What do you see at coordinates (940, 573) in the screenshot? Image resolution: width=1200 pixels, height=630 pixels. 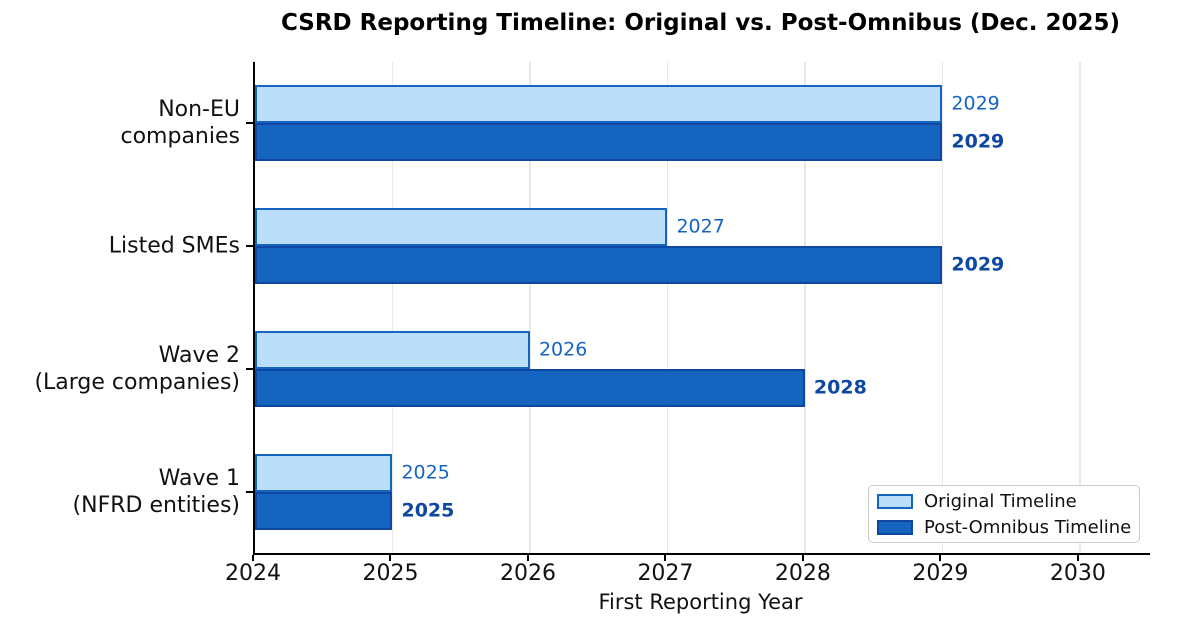 I see `x-tick-label: 2029` at bounding box center [940, 573].